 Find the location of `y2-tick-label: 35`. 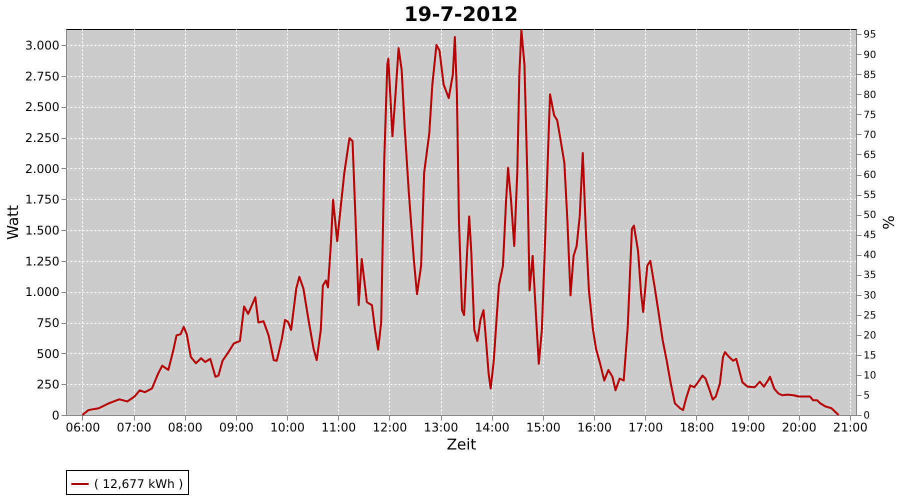

y2-tick-label: 35 is located at coordinates (870, 276).